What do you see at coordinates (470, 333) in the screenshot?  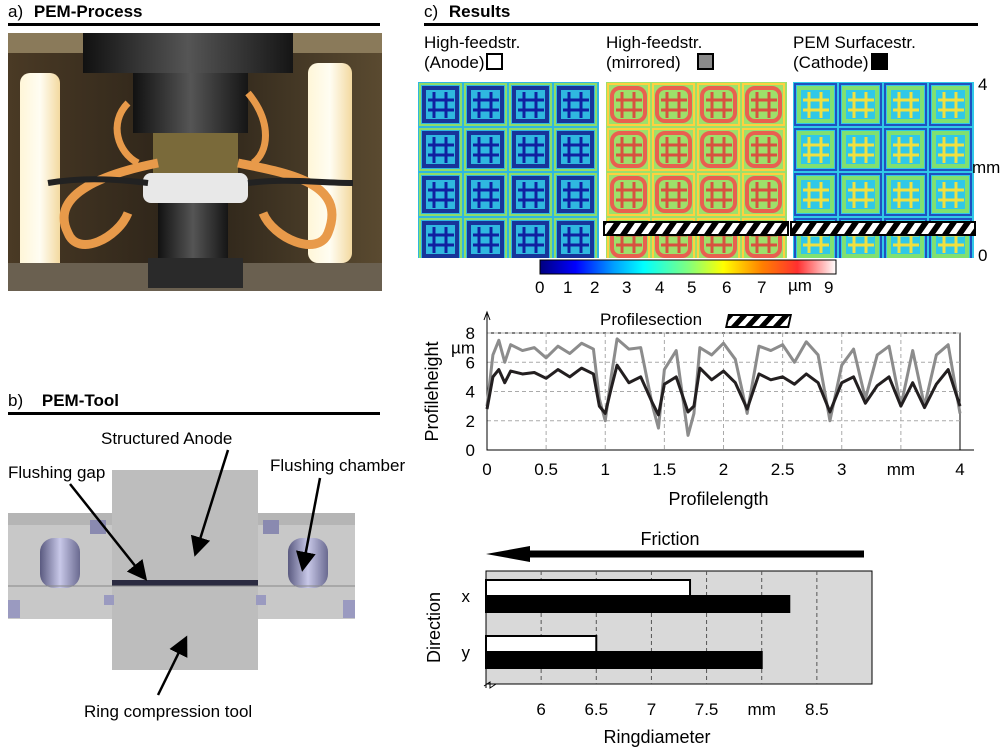 I see `profile-y-tick: 8` at bounding box center [470, 333].